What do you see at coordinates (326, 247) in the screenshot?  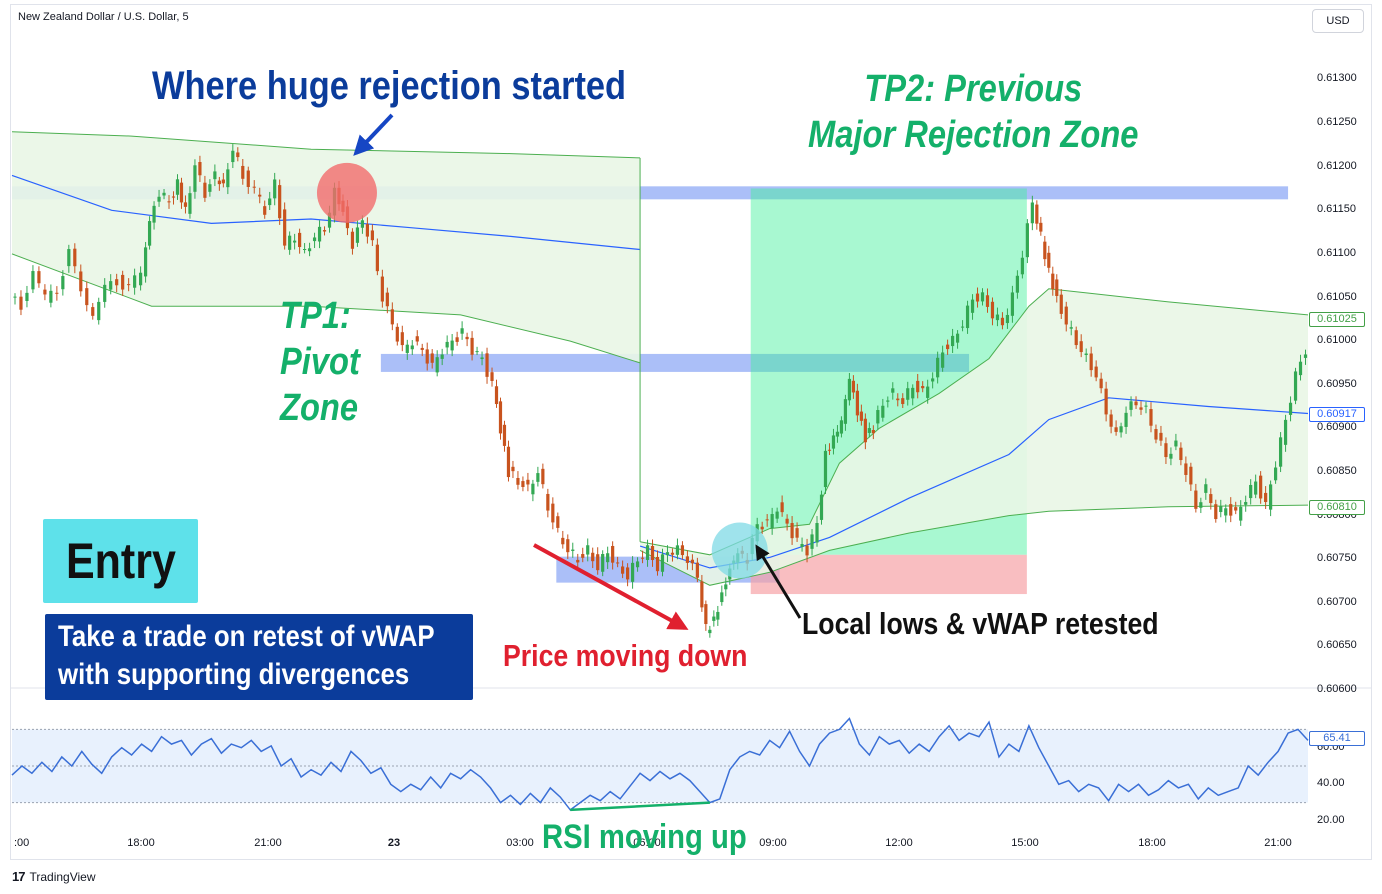 I see `vwap-band-fill` at bounding box center [326, 247].